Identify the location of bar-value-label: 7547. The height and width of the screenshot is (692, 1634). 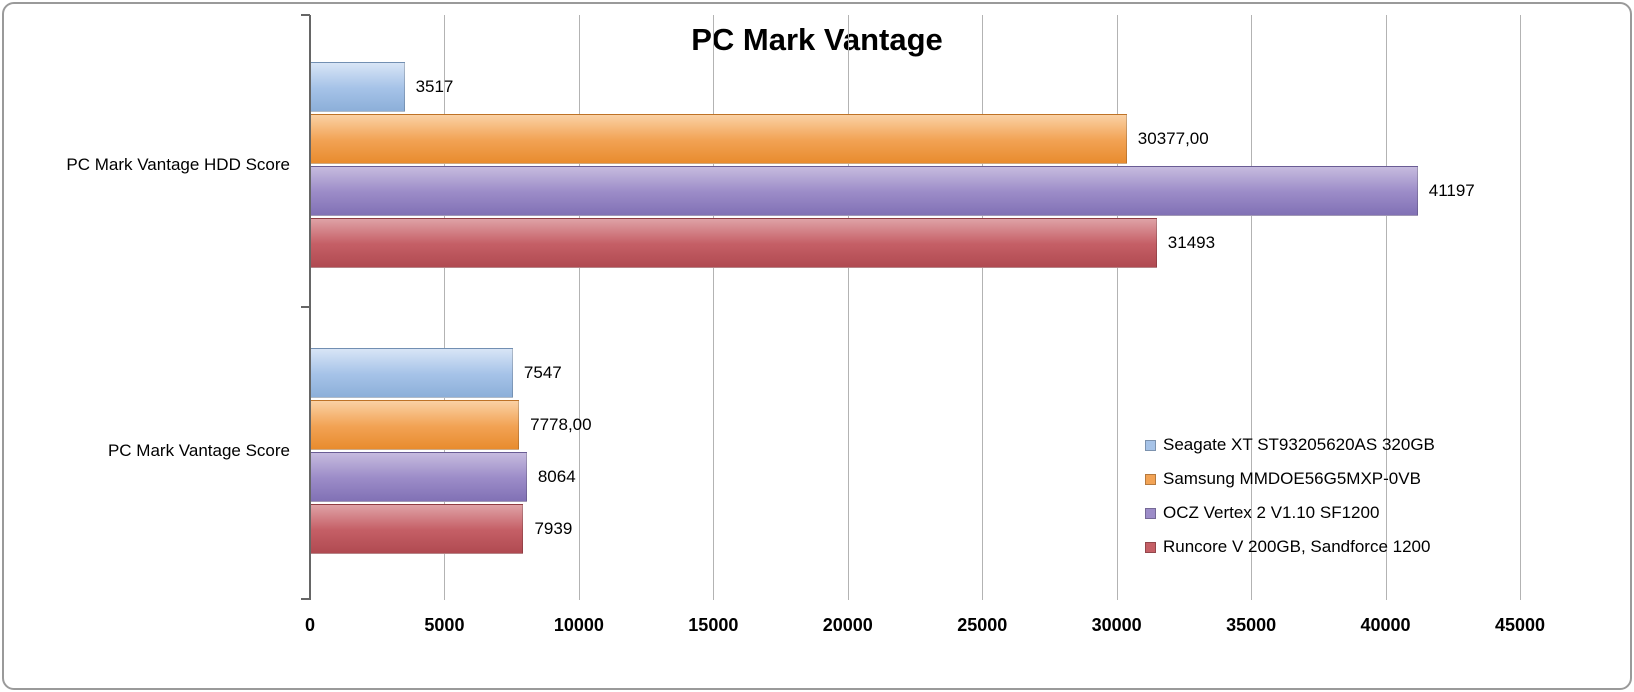
(542, 372).